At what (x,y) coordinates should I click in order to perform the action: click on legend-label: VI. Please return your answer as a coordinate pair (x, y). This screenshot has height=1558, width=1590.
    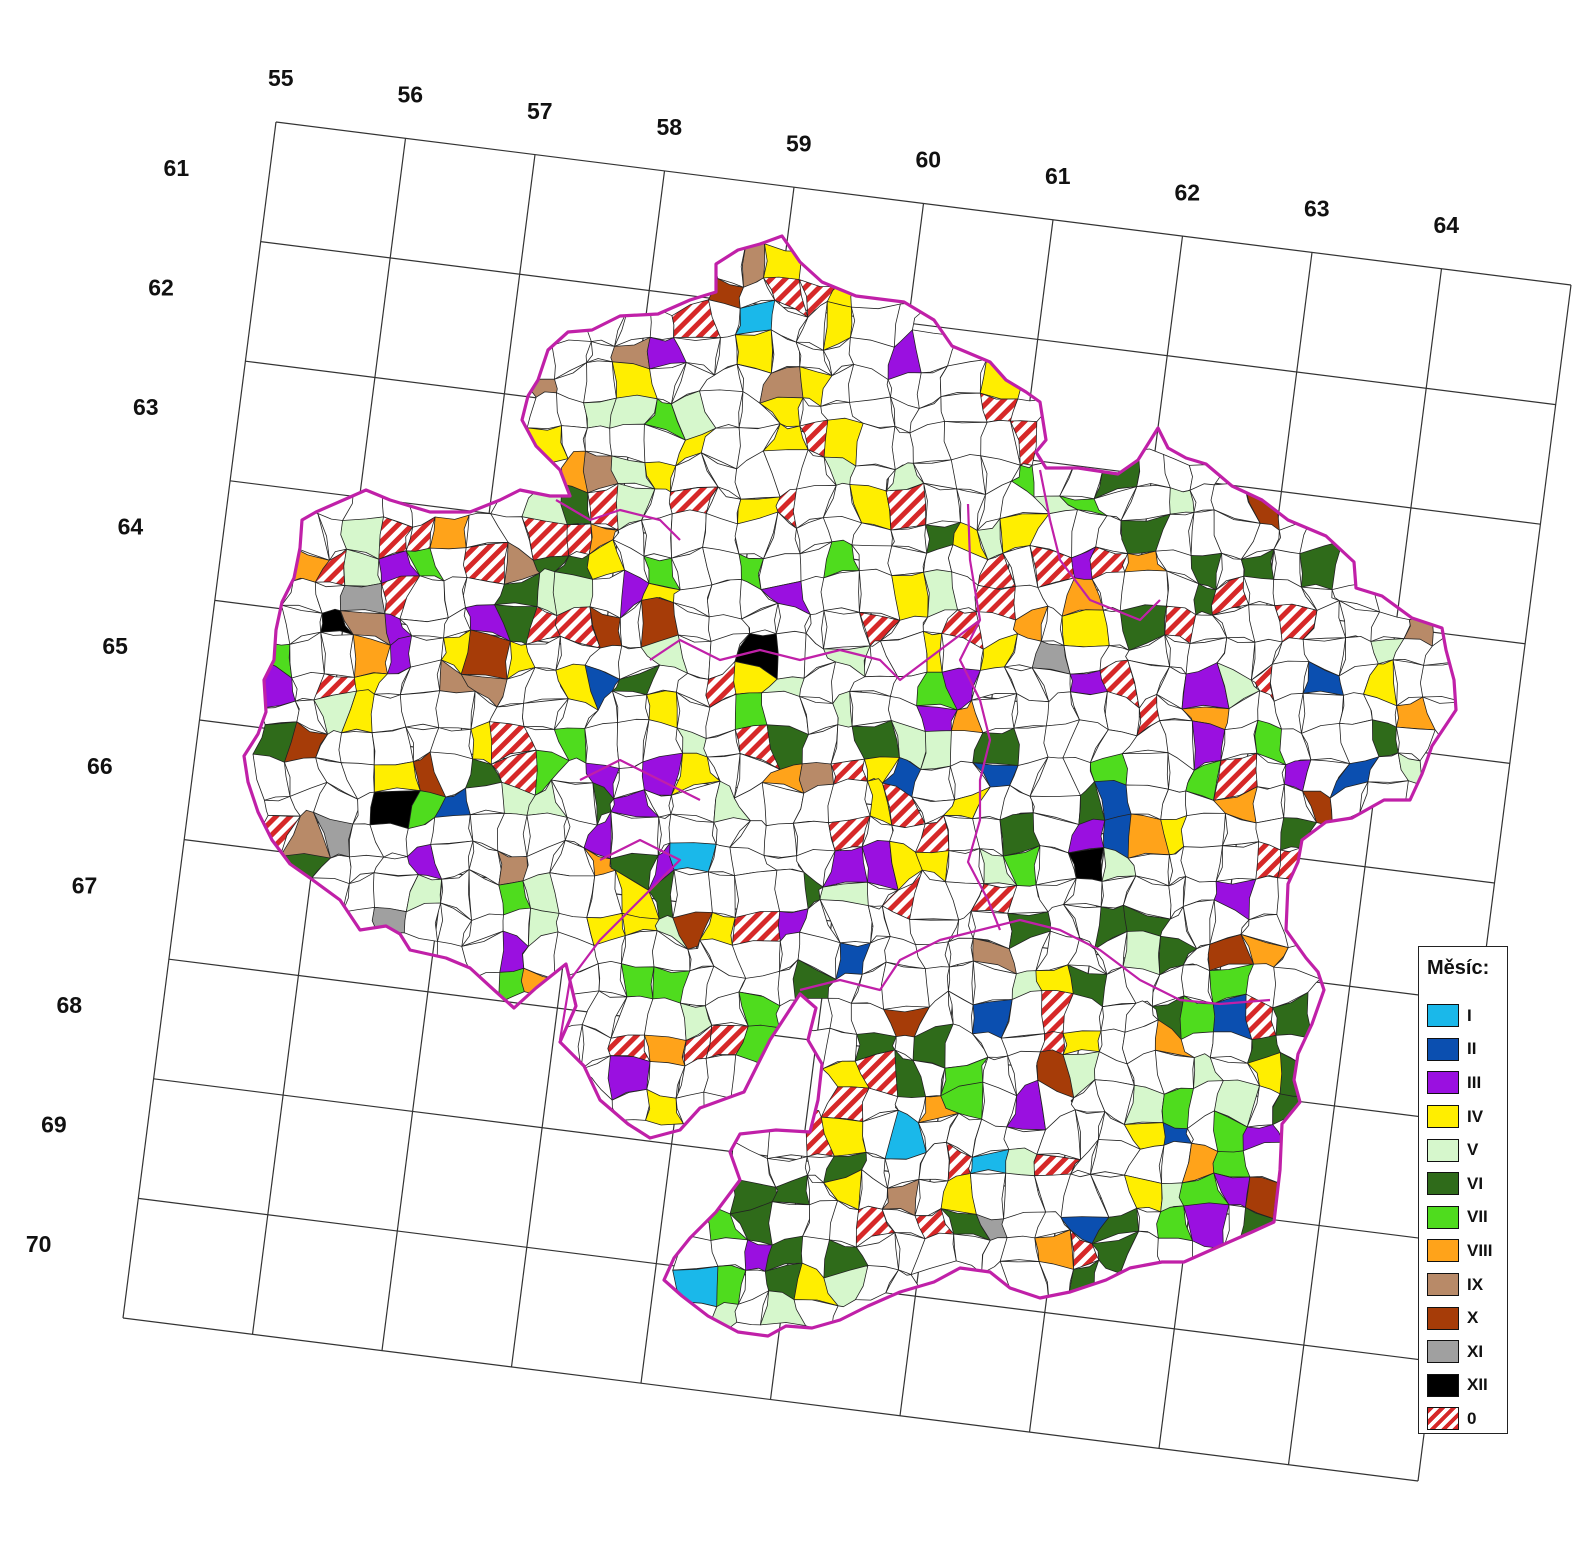
    Looking at the image, I should click on (1475, 1183).